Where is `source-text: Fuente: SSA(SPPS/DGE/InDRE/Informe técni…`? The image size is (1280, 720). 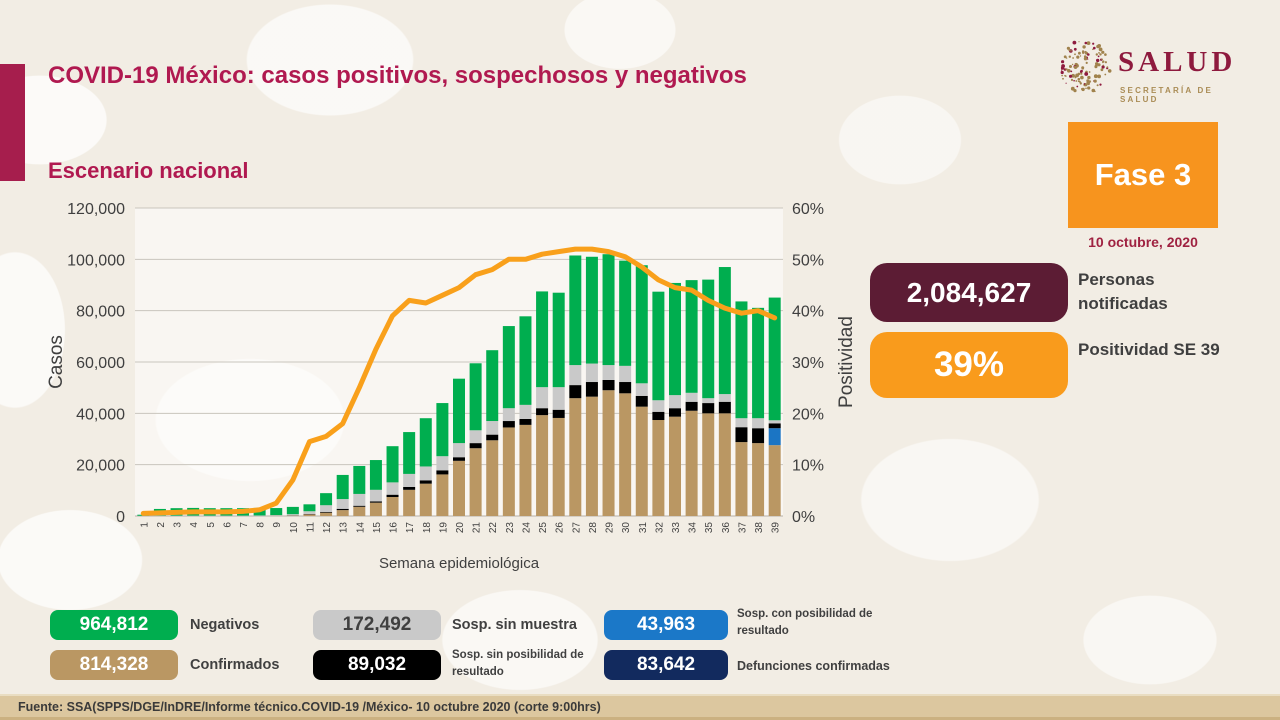 source-text: Fuente: SSA(SPPS/DGE/InDRE/Informe técni… is located at coordinates (309, 706).